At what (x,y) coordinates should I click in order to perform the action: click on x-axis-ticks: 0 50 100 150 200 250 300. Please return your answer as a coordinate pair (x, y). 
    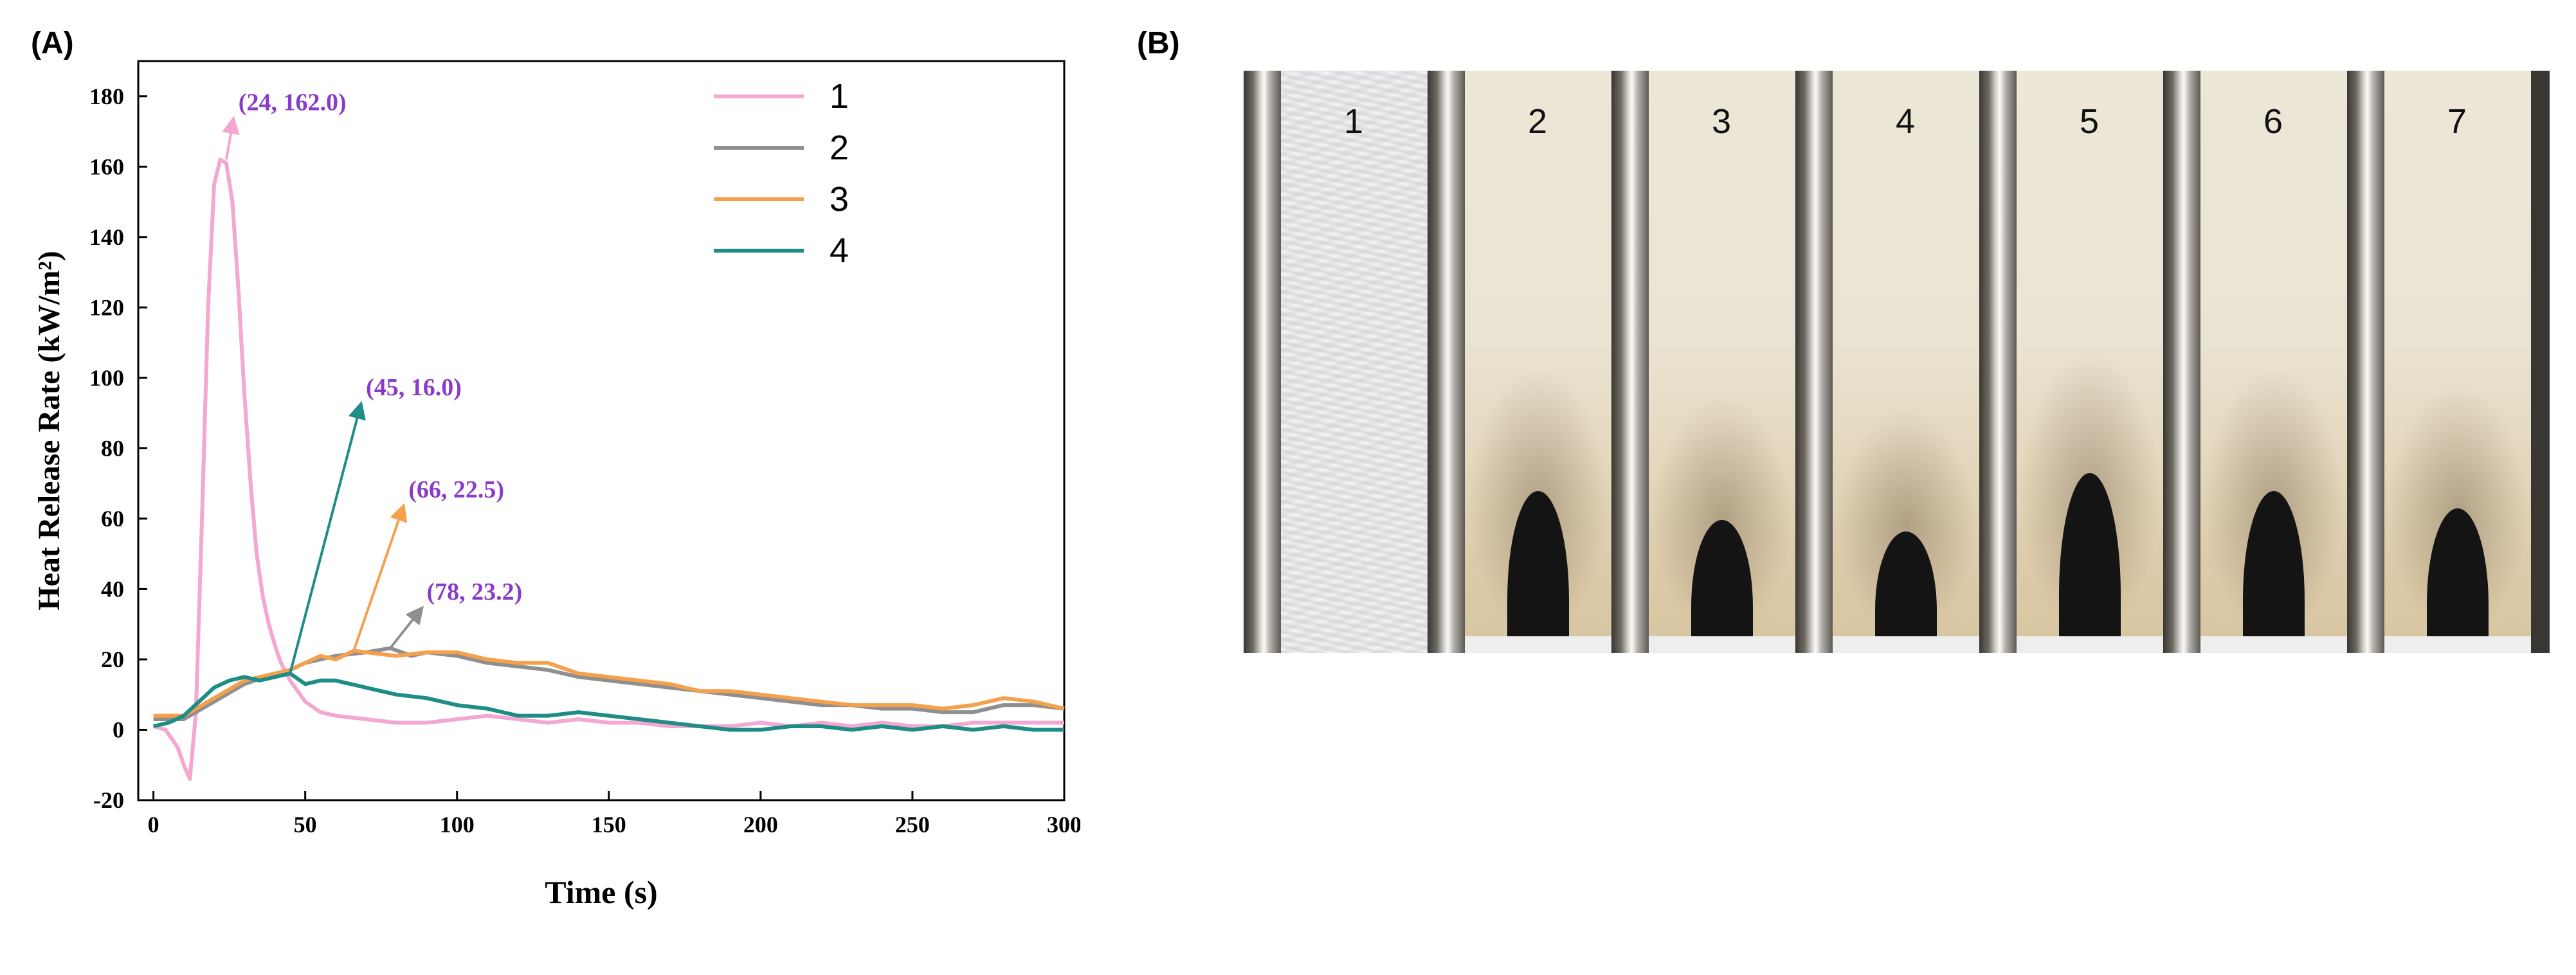
    Looking at the image, I should click on (614, 814).